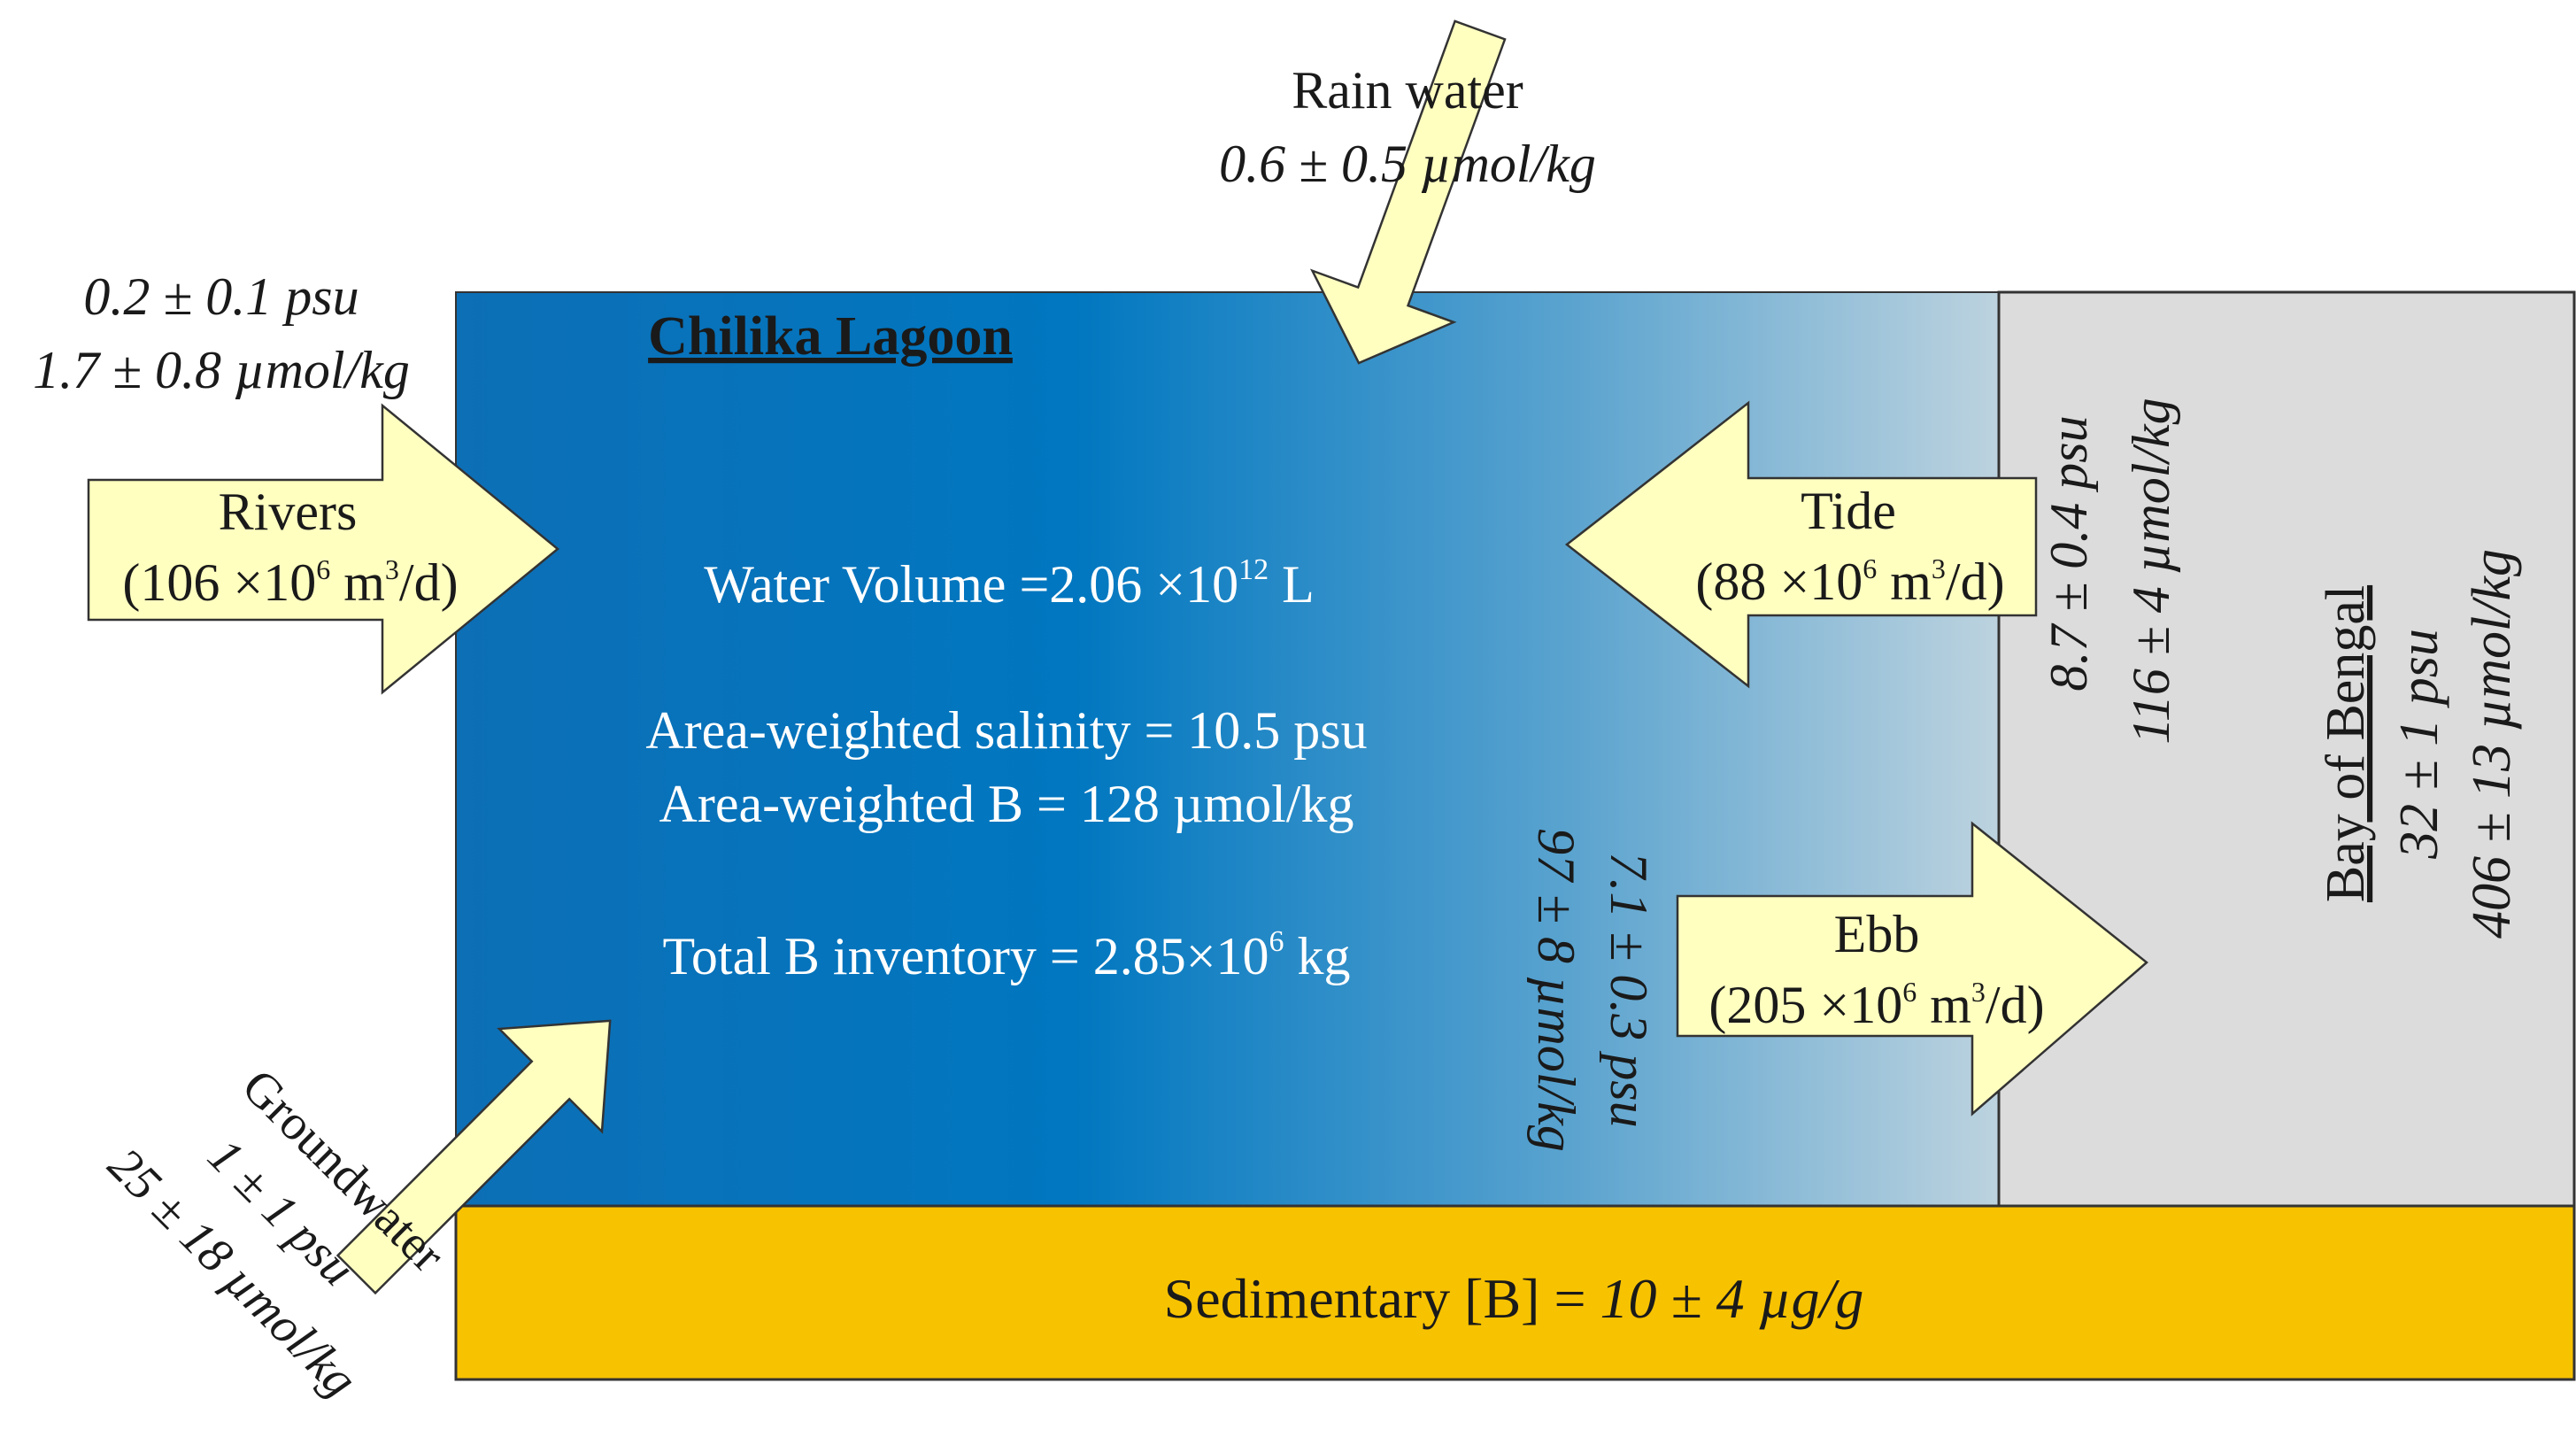 The image size is (2576, 1445). What do you see at coordinates (473, 1157) in the screenshot?
I see `groundwater-arrow` at bounding box center [473, 1157].